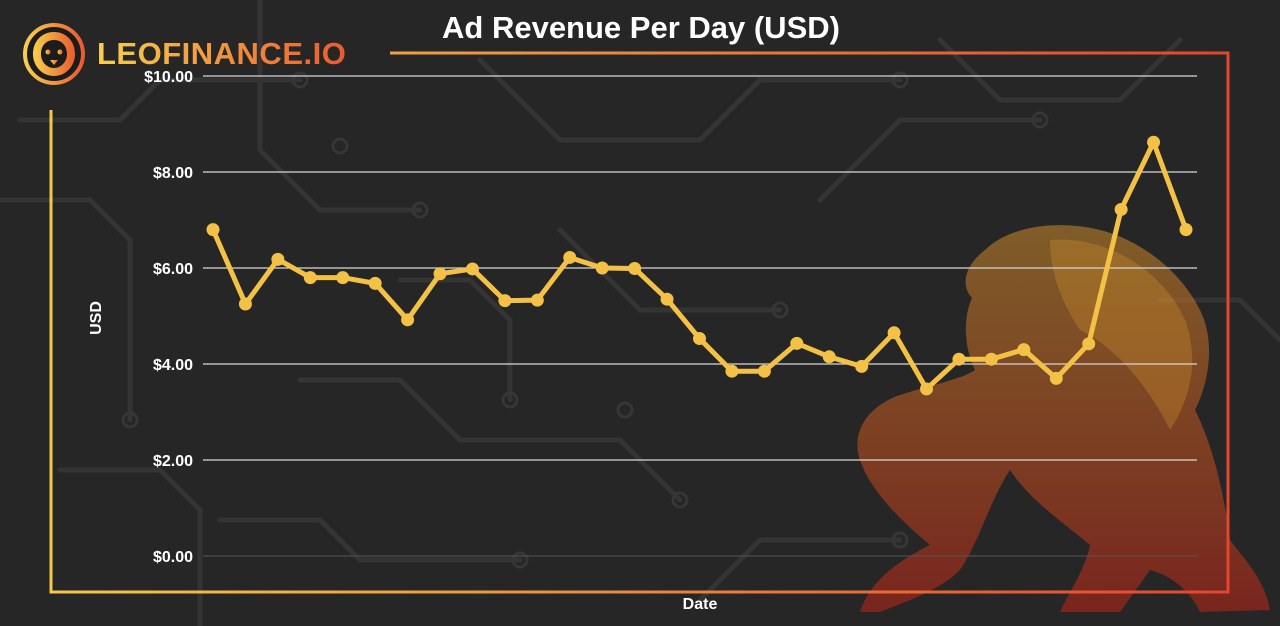 This screenshot has width=1280, height=626. What do you see at coordinates (173, 173) in the screenshot?
I see `y-tick-label: $8.00` at bounding box center [173, 173].